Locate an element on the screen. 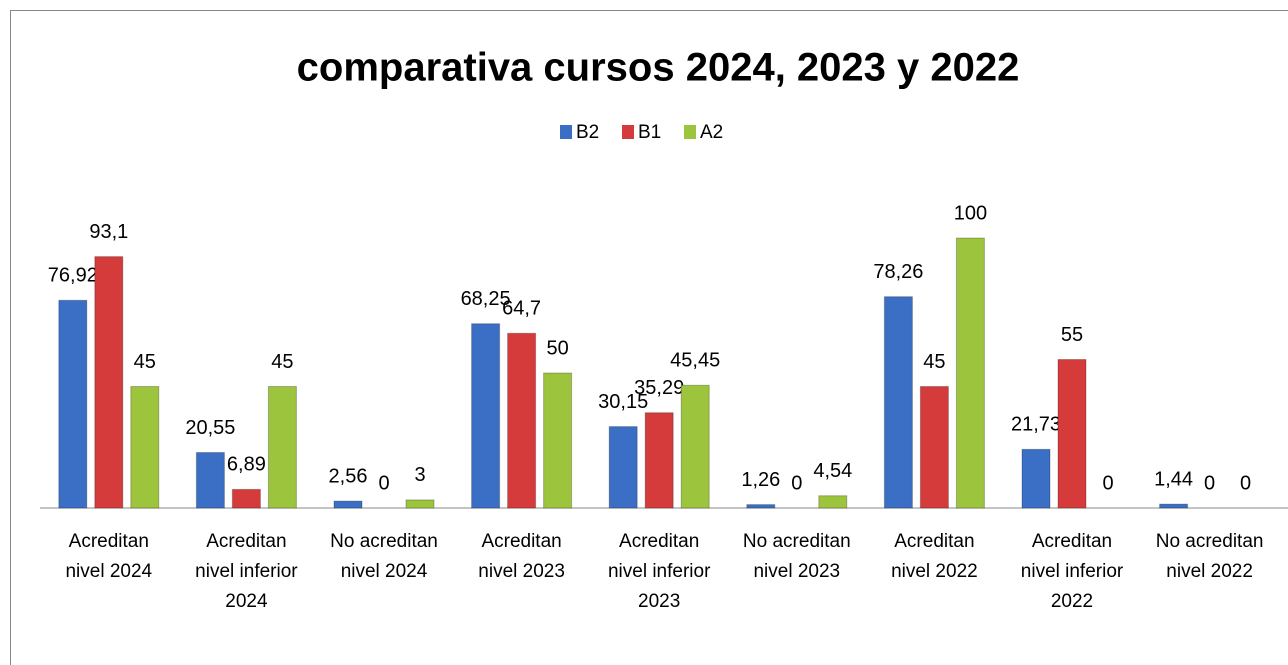 The width and height of the screenshot is (1288, 665). data-label: 30,15 is located at coordinates (623, 402).